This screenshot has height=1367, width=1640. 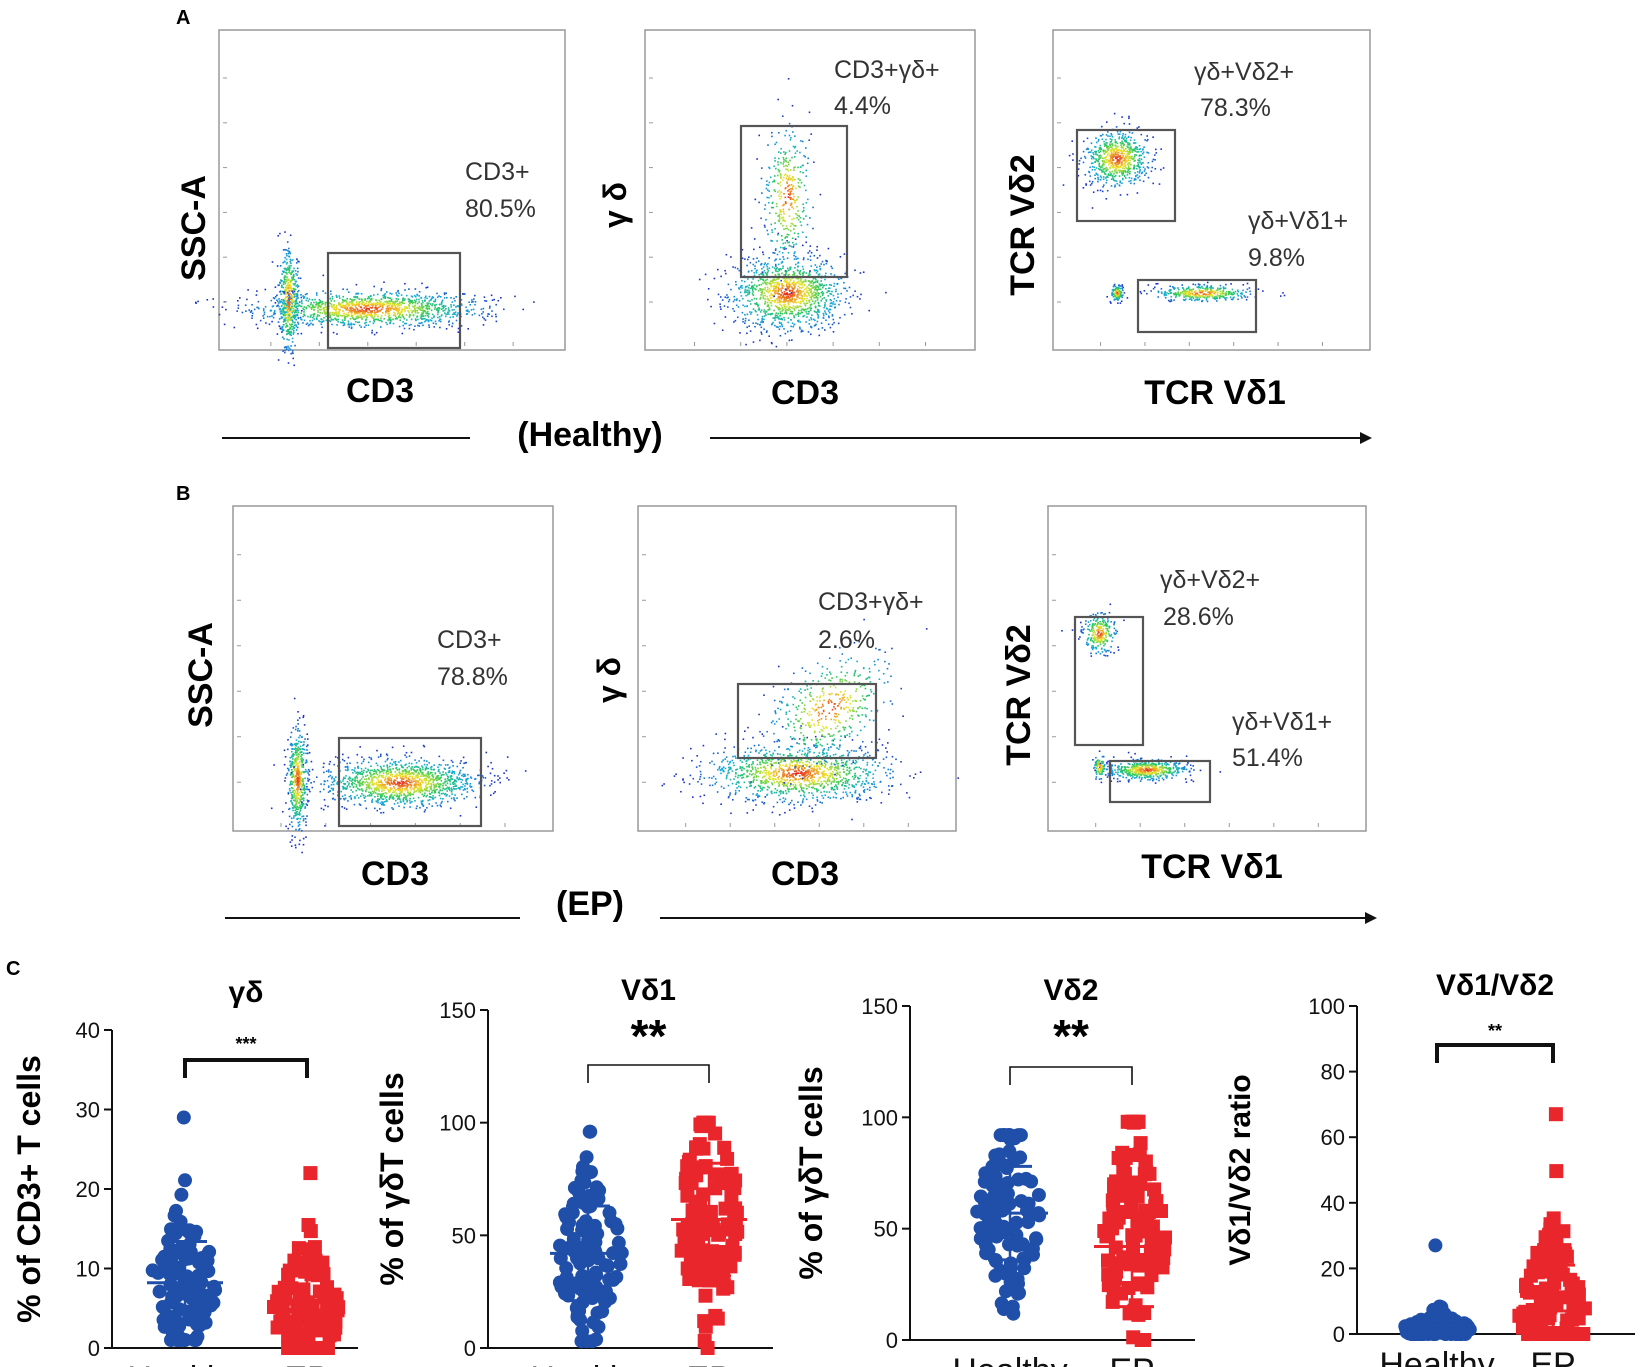 What do you see at coordinates (497, 172) in the screenshot?
I see `gate-label-name: CD3+` at bounding box center [497, 172].